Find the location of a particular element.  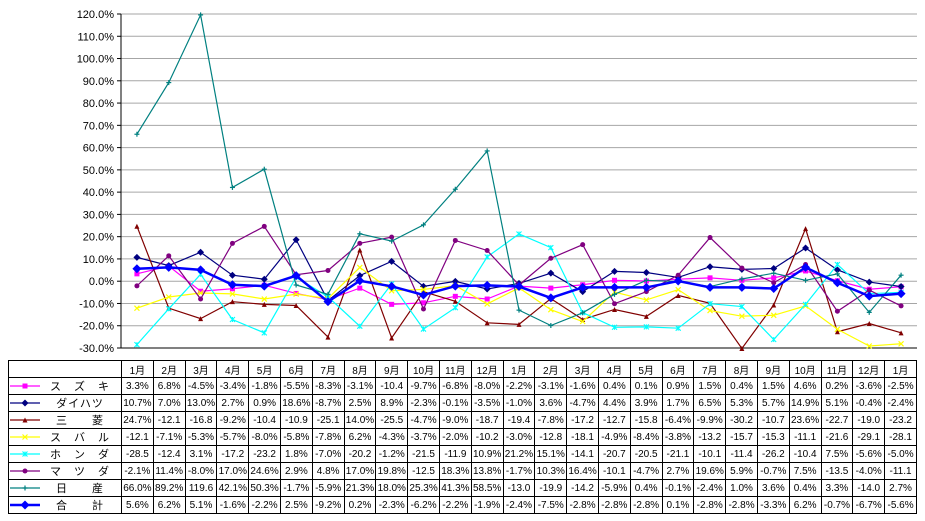

value-cell-honda: -17.2 is located at coordinates (233, 454).